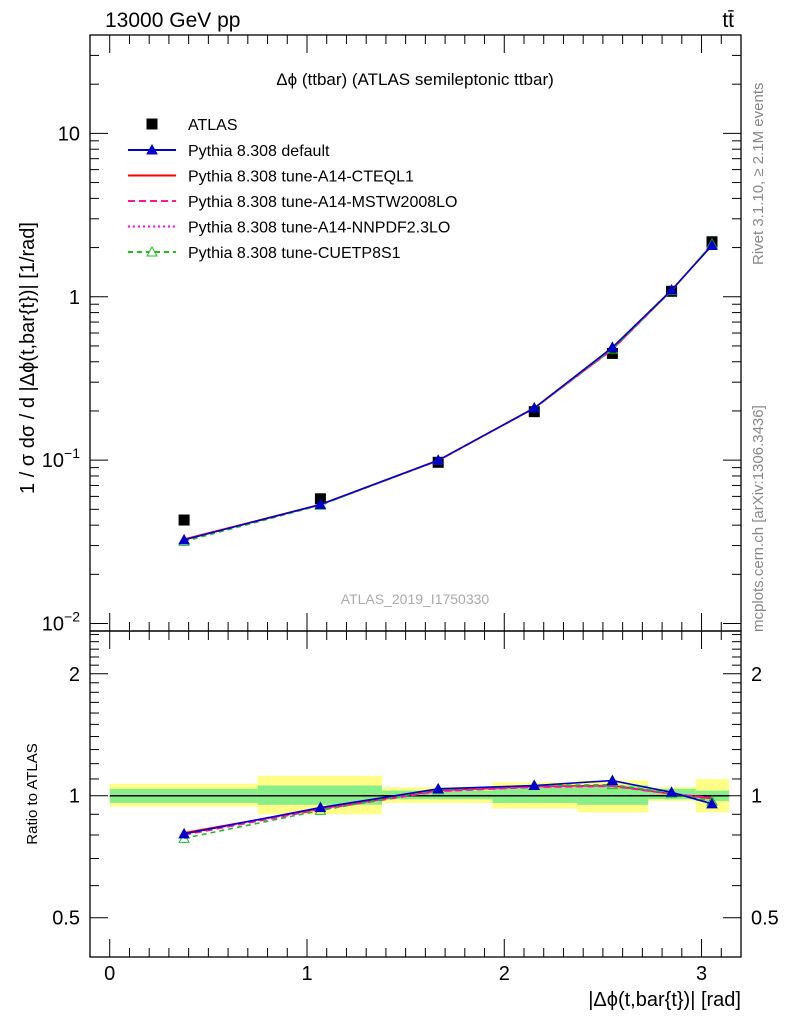 Image resolution: width=786 pixels, height=1024 pixels. I want to click on x-tick-label: 1, so click(306, 974).